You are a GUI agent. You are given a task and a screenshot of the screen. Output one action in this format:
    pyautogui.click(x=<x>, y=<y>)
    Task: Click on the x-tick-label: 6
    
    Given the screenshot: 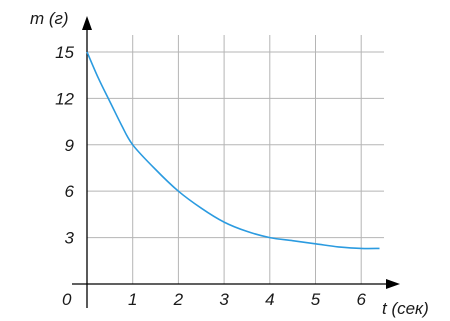 What is the action you would take?
    pyautogui.click(x=361, y=299)
    